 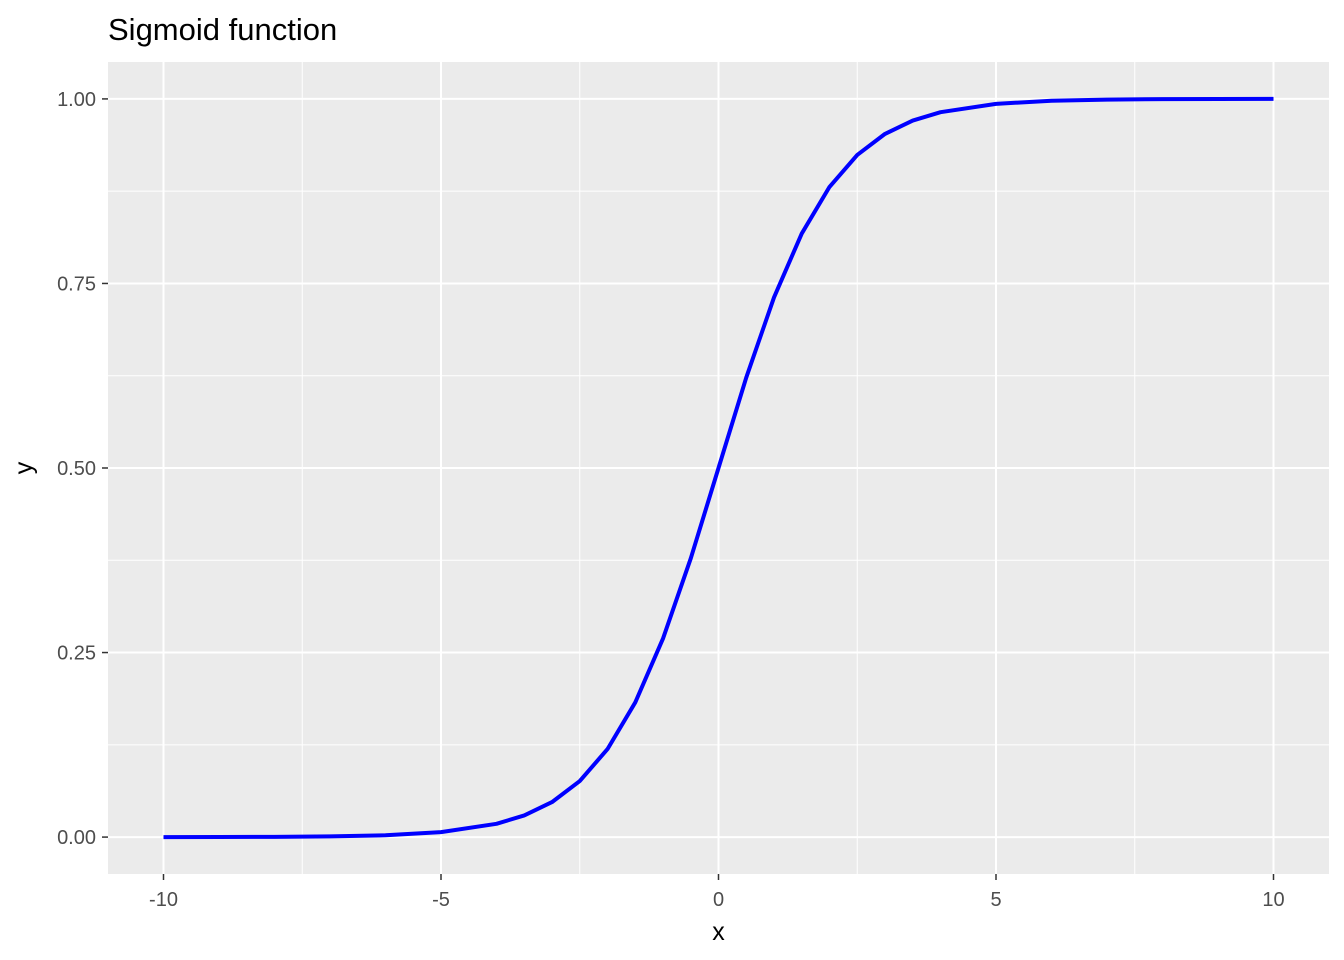 I want to click on x-tick-label: 10, so click(x=1273, y=900).